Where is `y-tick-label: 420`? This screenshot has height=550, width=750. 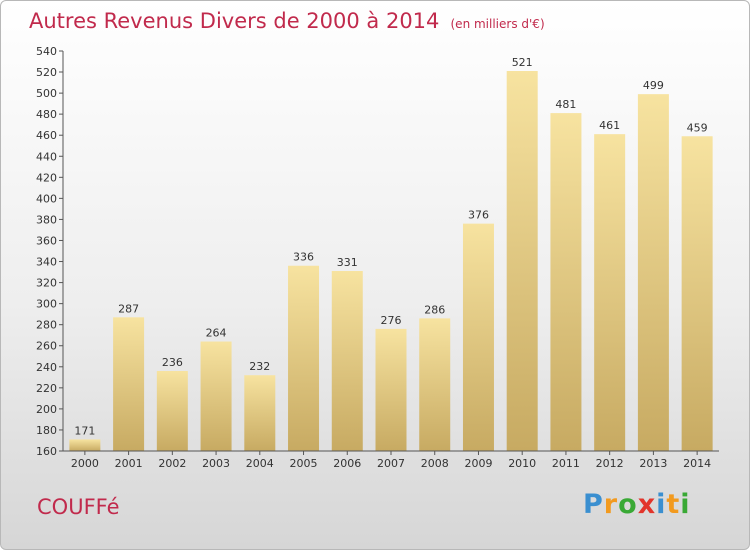 y-tick-label: 420 is located at coordinates (46, 177).